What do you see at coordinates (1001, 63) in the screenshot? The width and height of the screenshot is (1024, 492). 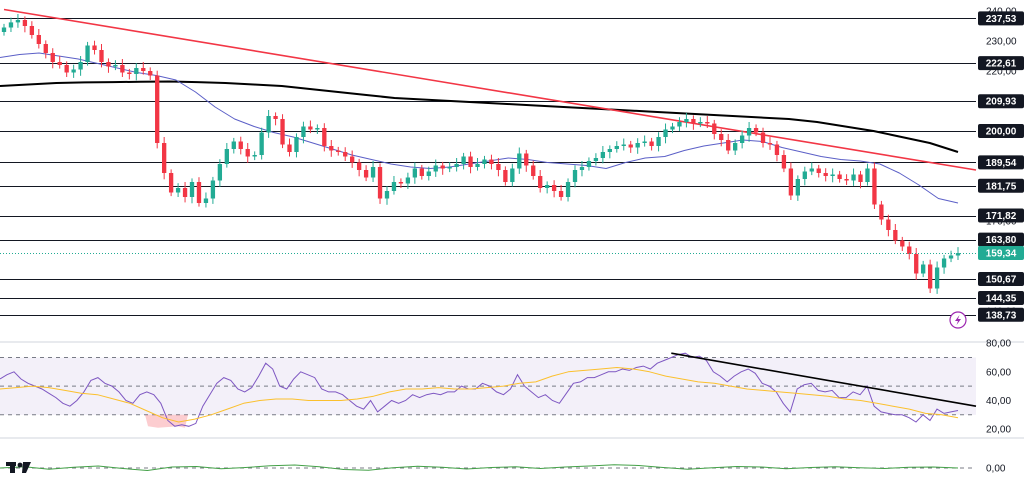 I see `level-price-tag: 222,61` at bounding box center [1001, 63].